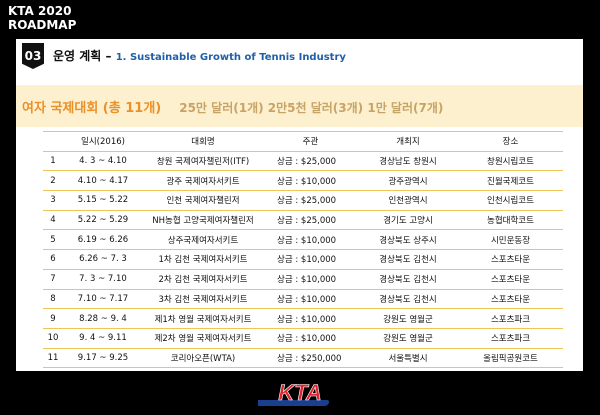 The height and width of the screenshot is (415, 600). What do you see at coordinates (53, 141) in the screenshot?
I see `column-header-no` at bounding box center [53, 141].